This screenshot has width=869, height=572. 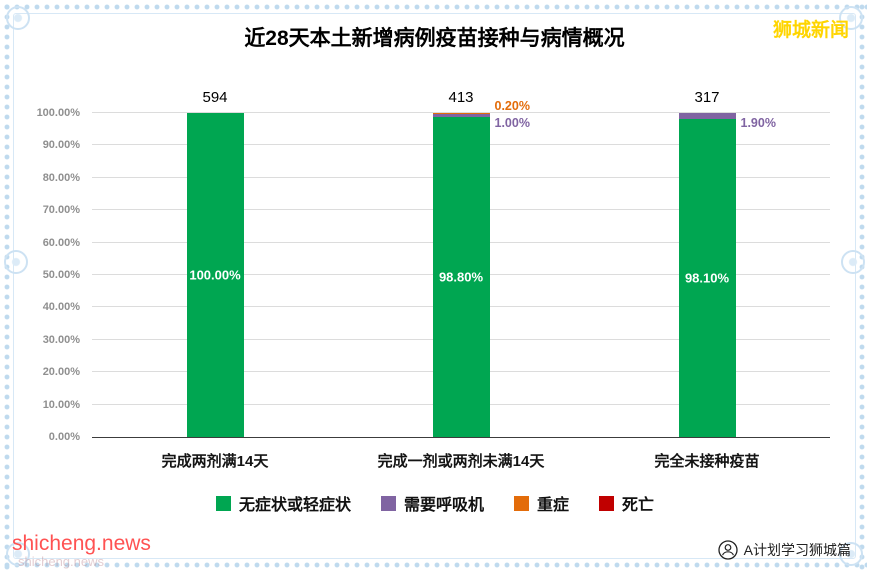 I want to click on bar-2: 413 98.80%, so click(x=461, y=263).